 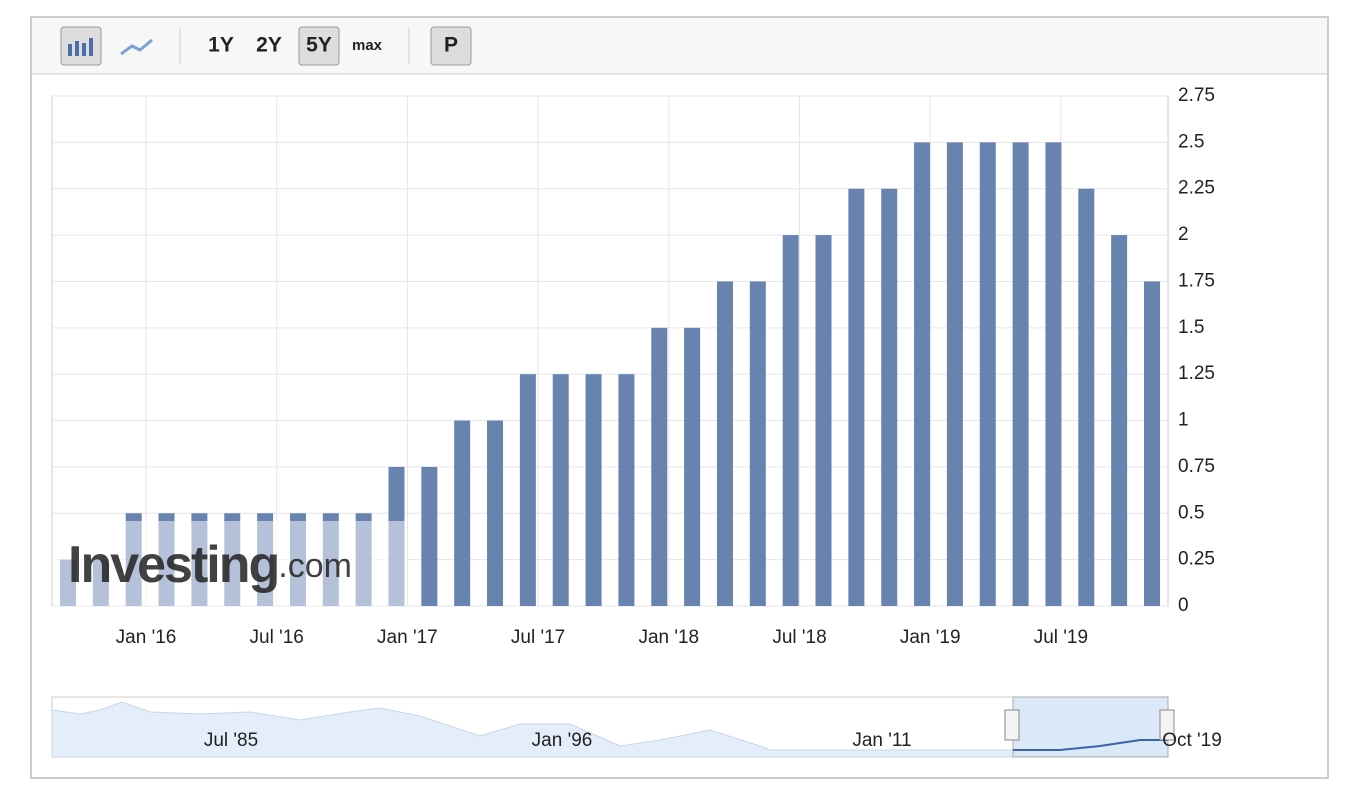 What do you see at coordinates (367, 45) in the screenshot?
I see `range-button: max` at bounding box center [367, 45].